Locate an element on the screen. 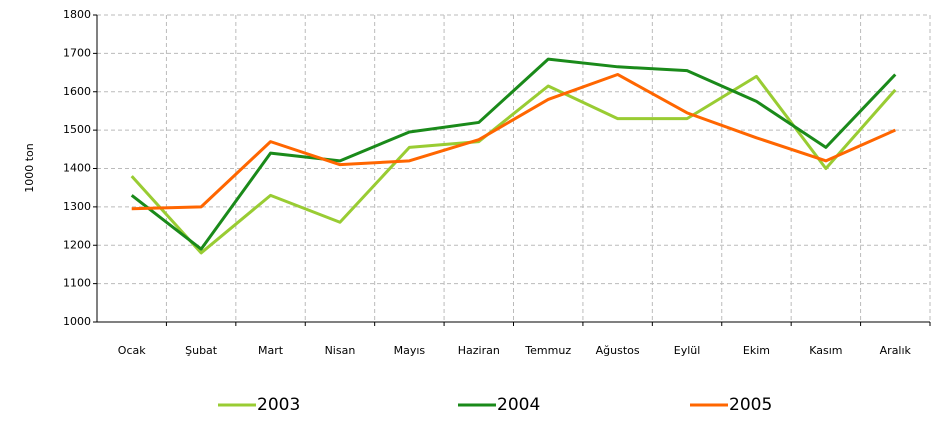  y-tick-label: 1200 is located at coordinates (77, 244).